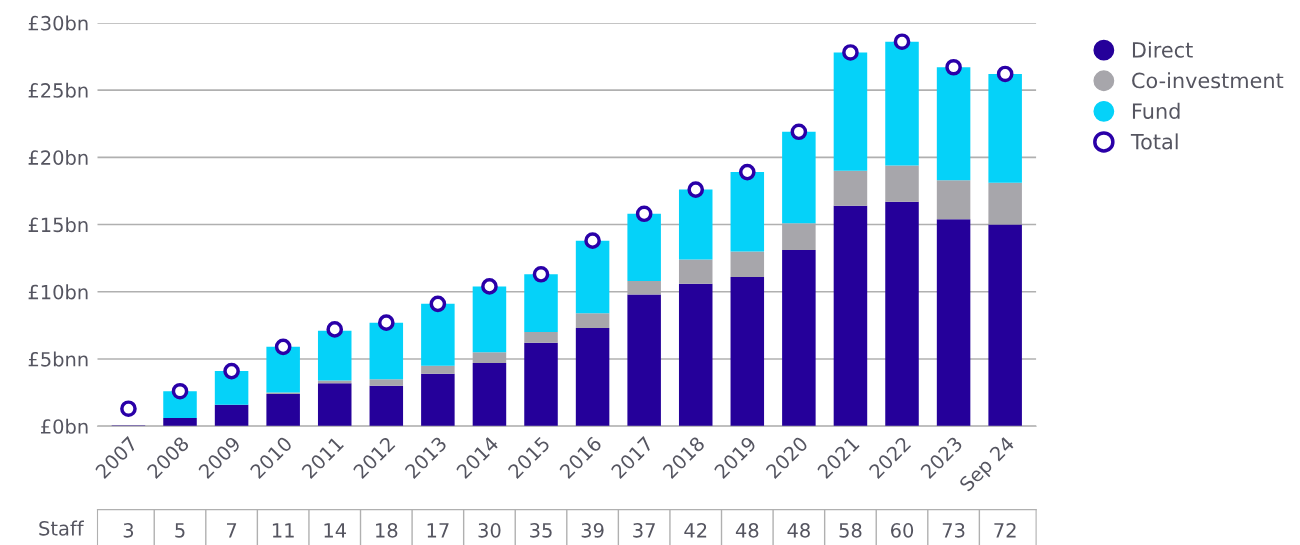 The height and width of the screenshot is (545, 1300). Describe the element at coordinates (902, 530) in the screenshot. I see `data-label: 60` at that location.